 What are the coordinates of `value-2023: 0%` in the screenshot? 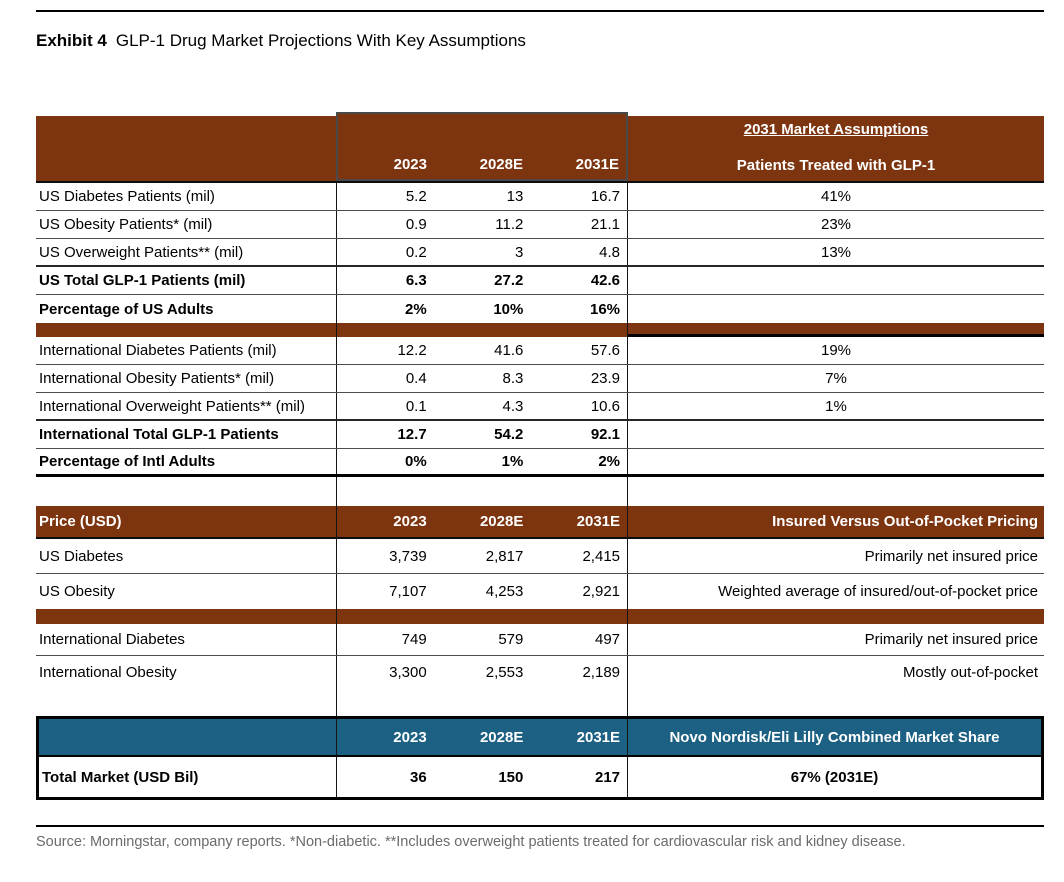 It's located at (415, 461).